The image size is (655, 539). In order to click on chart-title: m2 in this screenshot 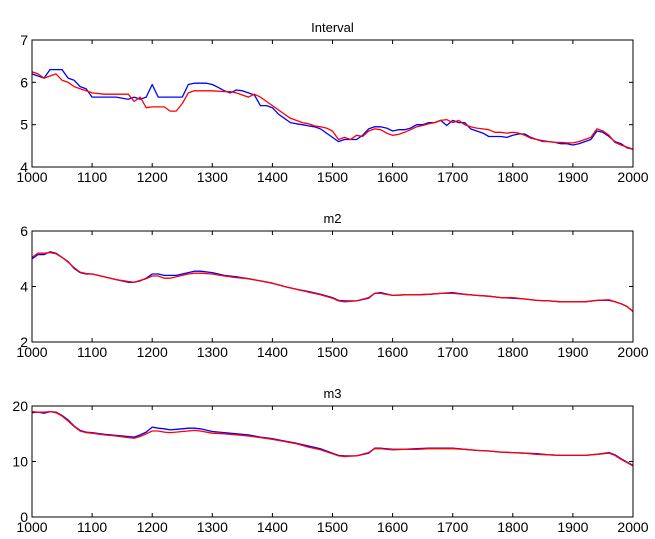, I will do `click(332, 218)`.